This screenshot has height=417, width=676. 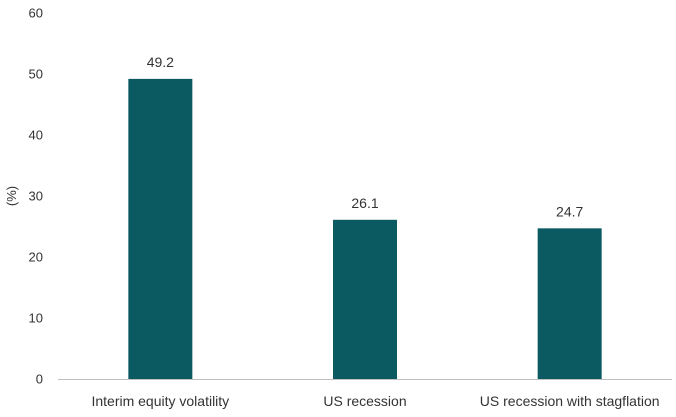 I want to click on y-tick-label: 20, so click(x=36, y=257).